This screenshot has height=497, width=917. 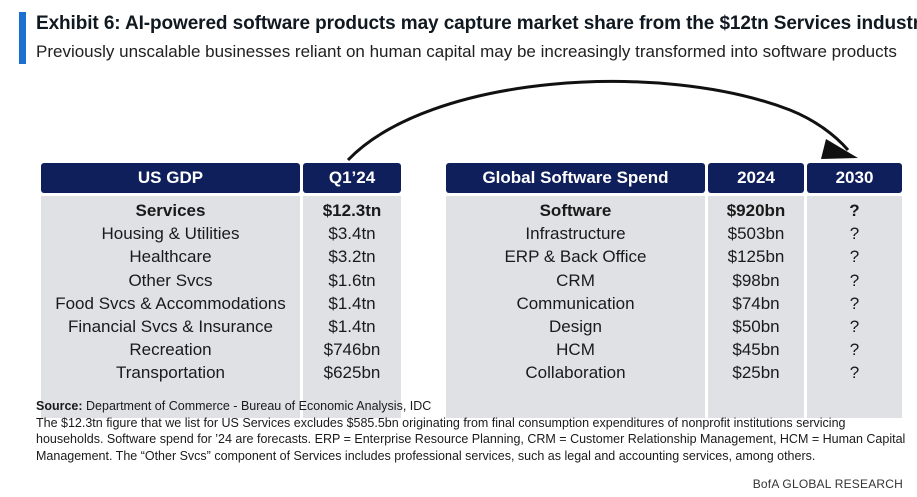 What do you see at coordinates (170, 373) in the screenshot?
I see `gdp-row-label: Transportation` at bounding box center [170, 373].